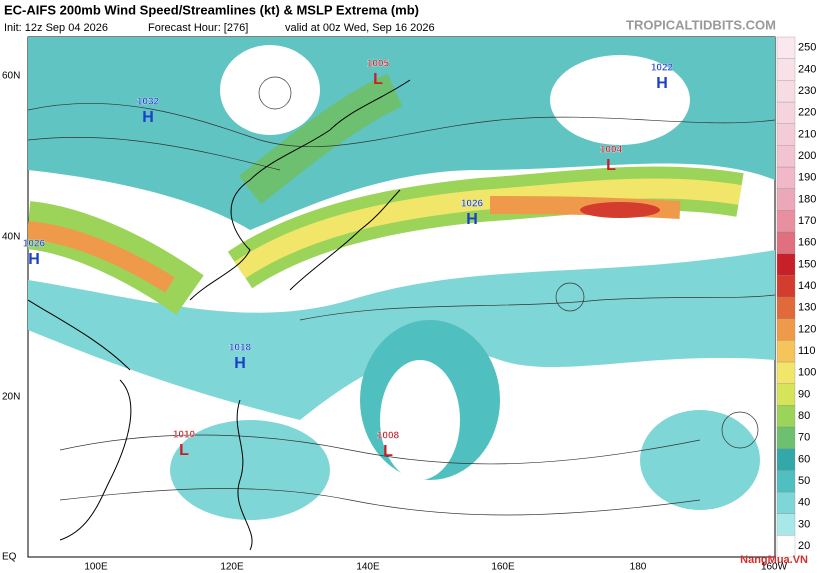  Describe the element at coordinates (807, 178) in the screenshot. I see `colorbar-label: 190` at that location.